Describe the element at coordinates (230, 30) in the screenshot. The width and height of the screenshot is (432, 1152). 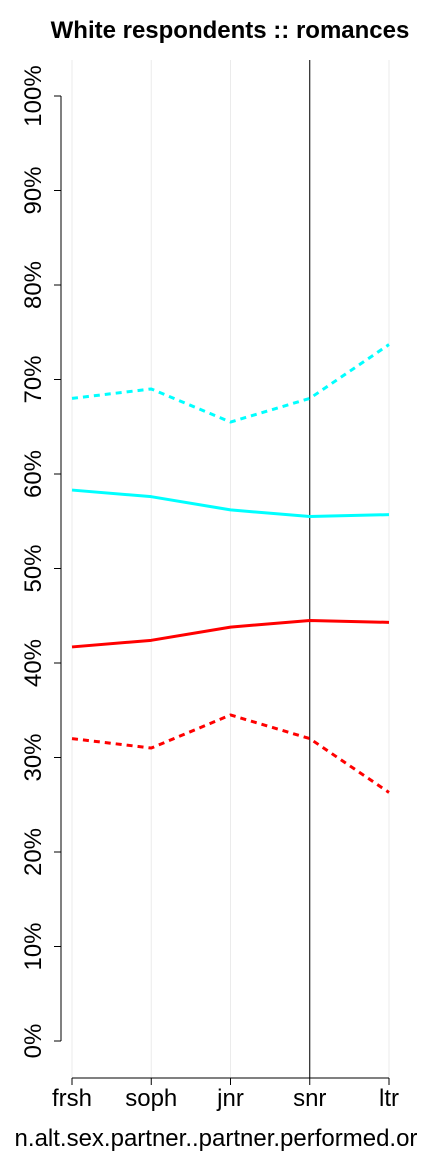
I see `chart-title: White respondents :: romances` at that location.